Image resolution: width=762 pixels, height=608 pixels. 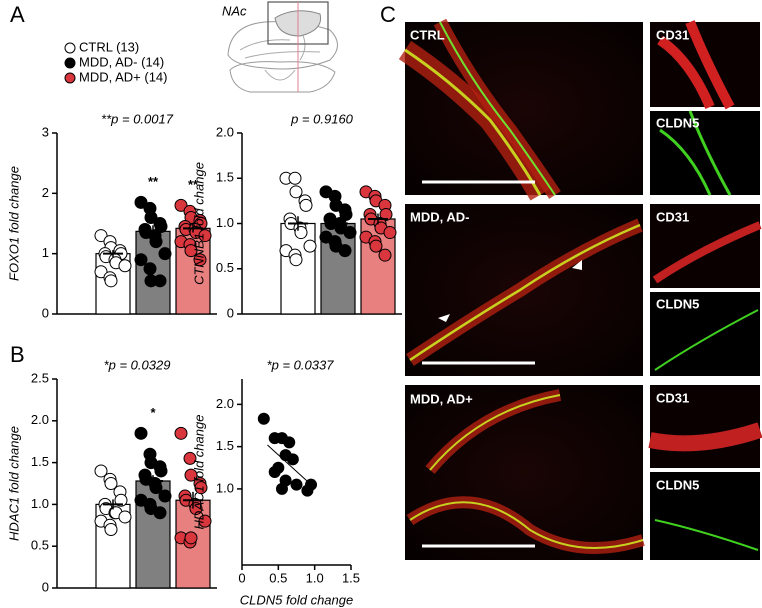 I want to click on y-tick-label: 2, so click(x=45, y=192).